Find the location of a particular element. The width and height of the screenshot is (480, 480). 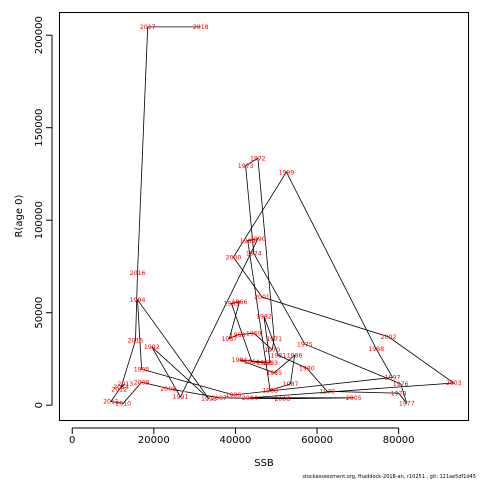

year-label-1976: 1976 is located at coordinates (401, 384).